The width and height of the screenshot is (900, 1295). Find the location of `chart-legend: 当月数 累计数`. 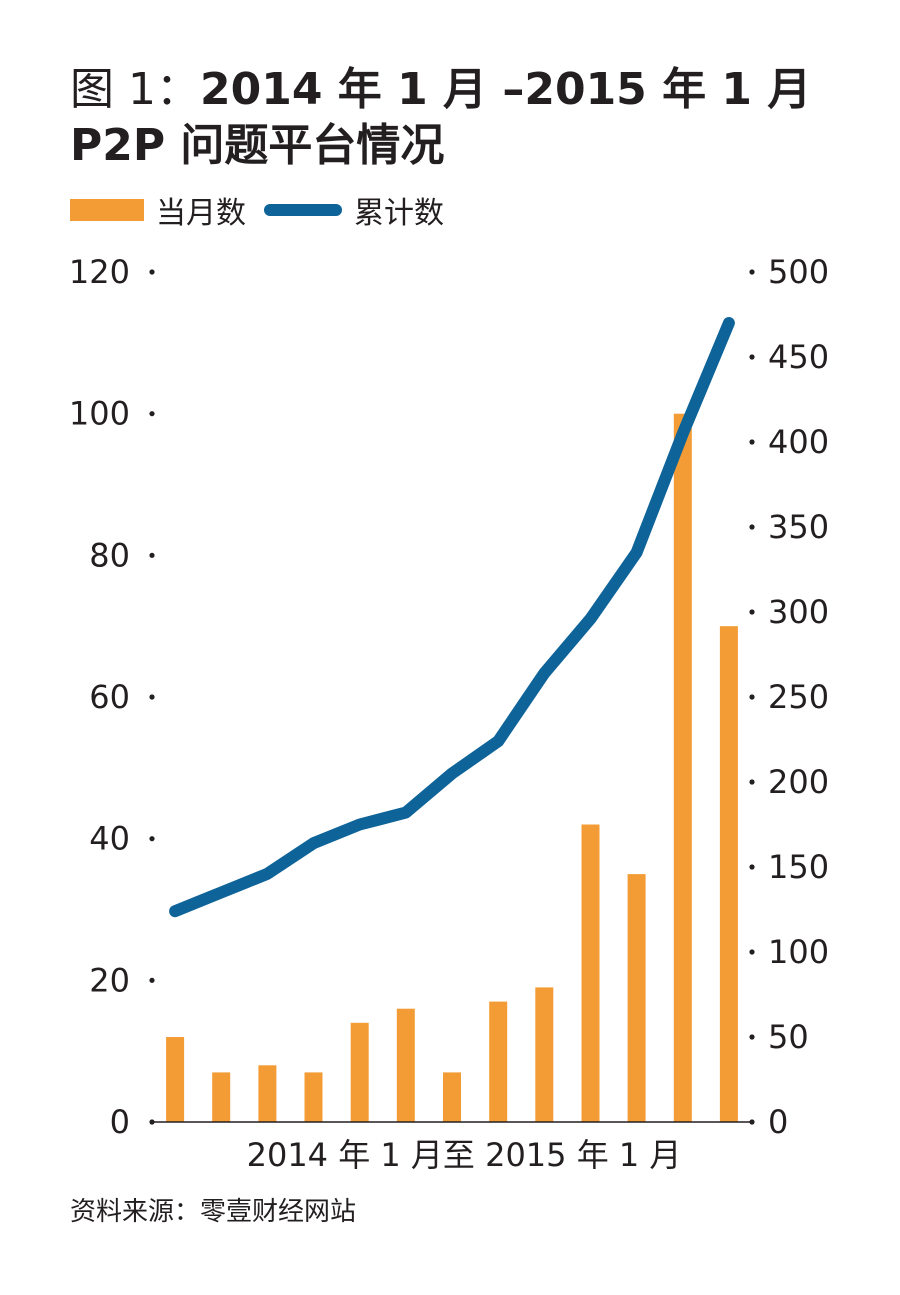

chart-legend: 当月数 累计数 is located at coordinates (266, 210).